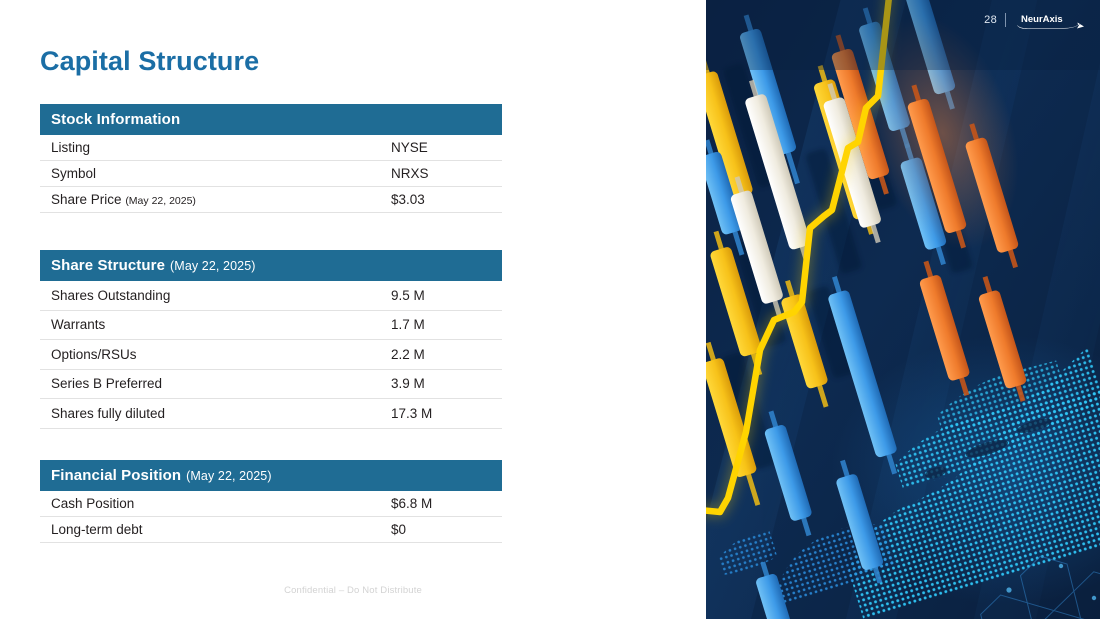 This screenshot has width=1100, height=619. Describe the element at coordinates (111, 295) in the screenshot. I see `row-label: Shares Outstanding` at that location.